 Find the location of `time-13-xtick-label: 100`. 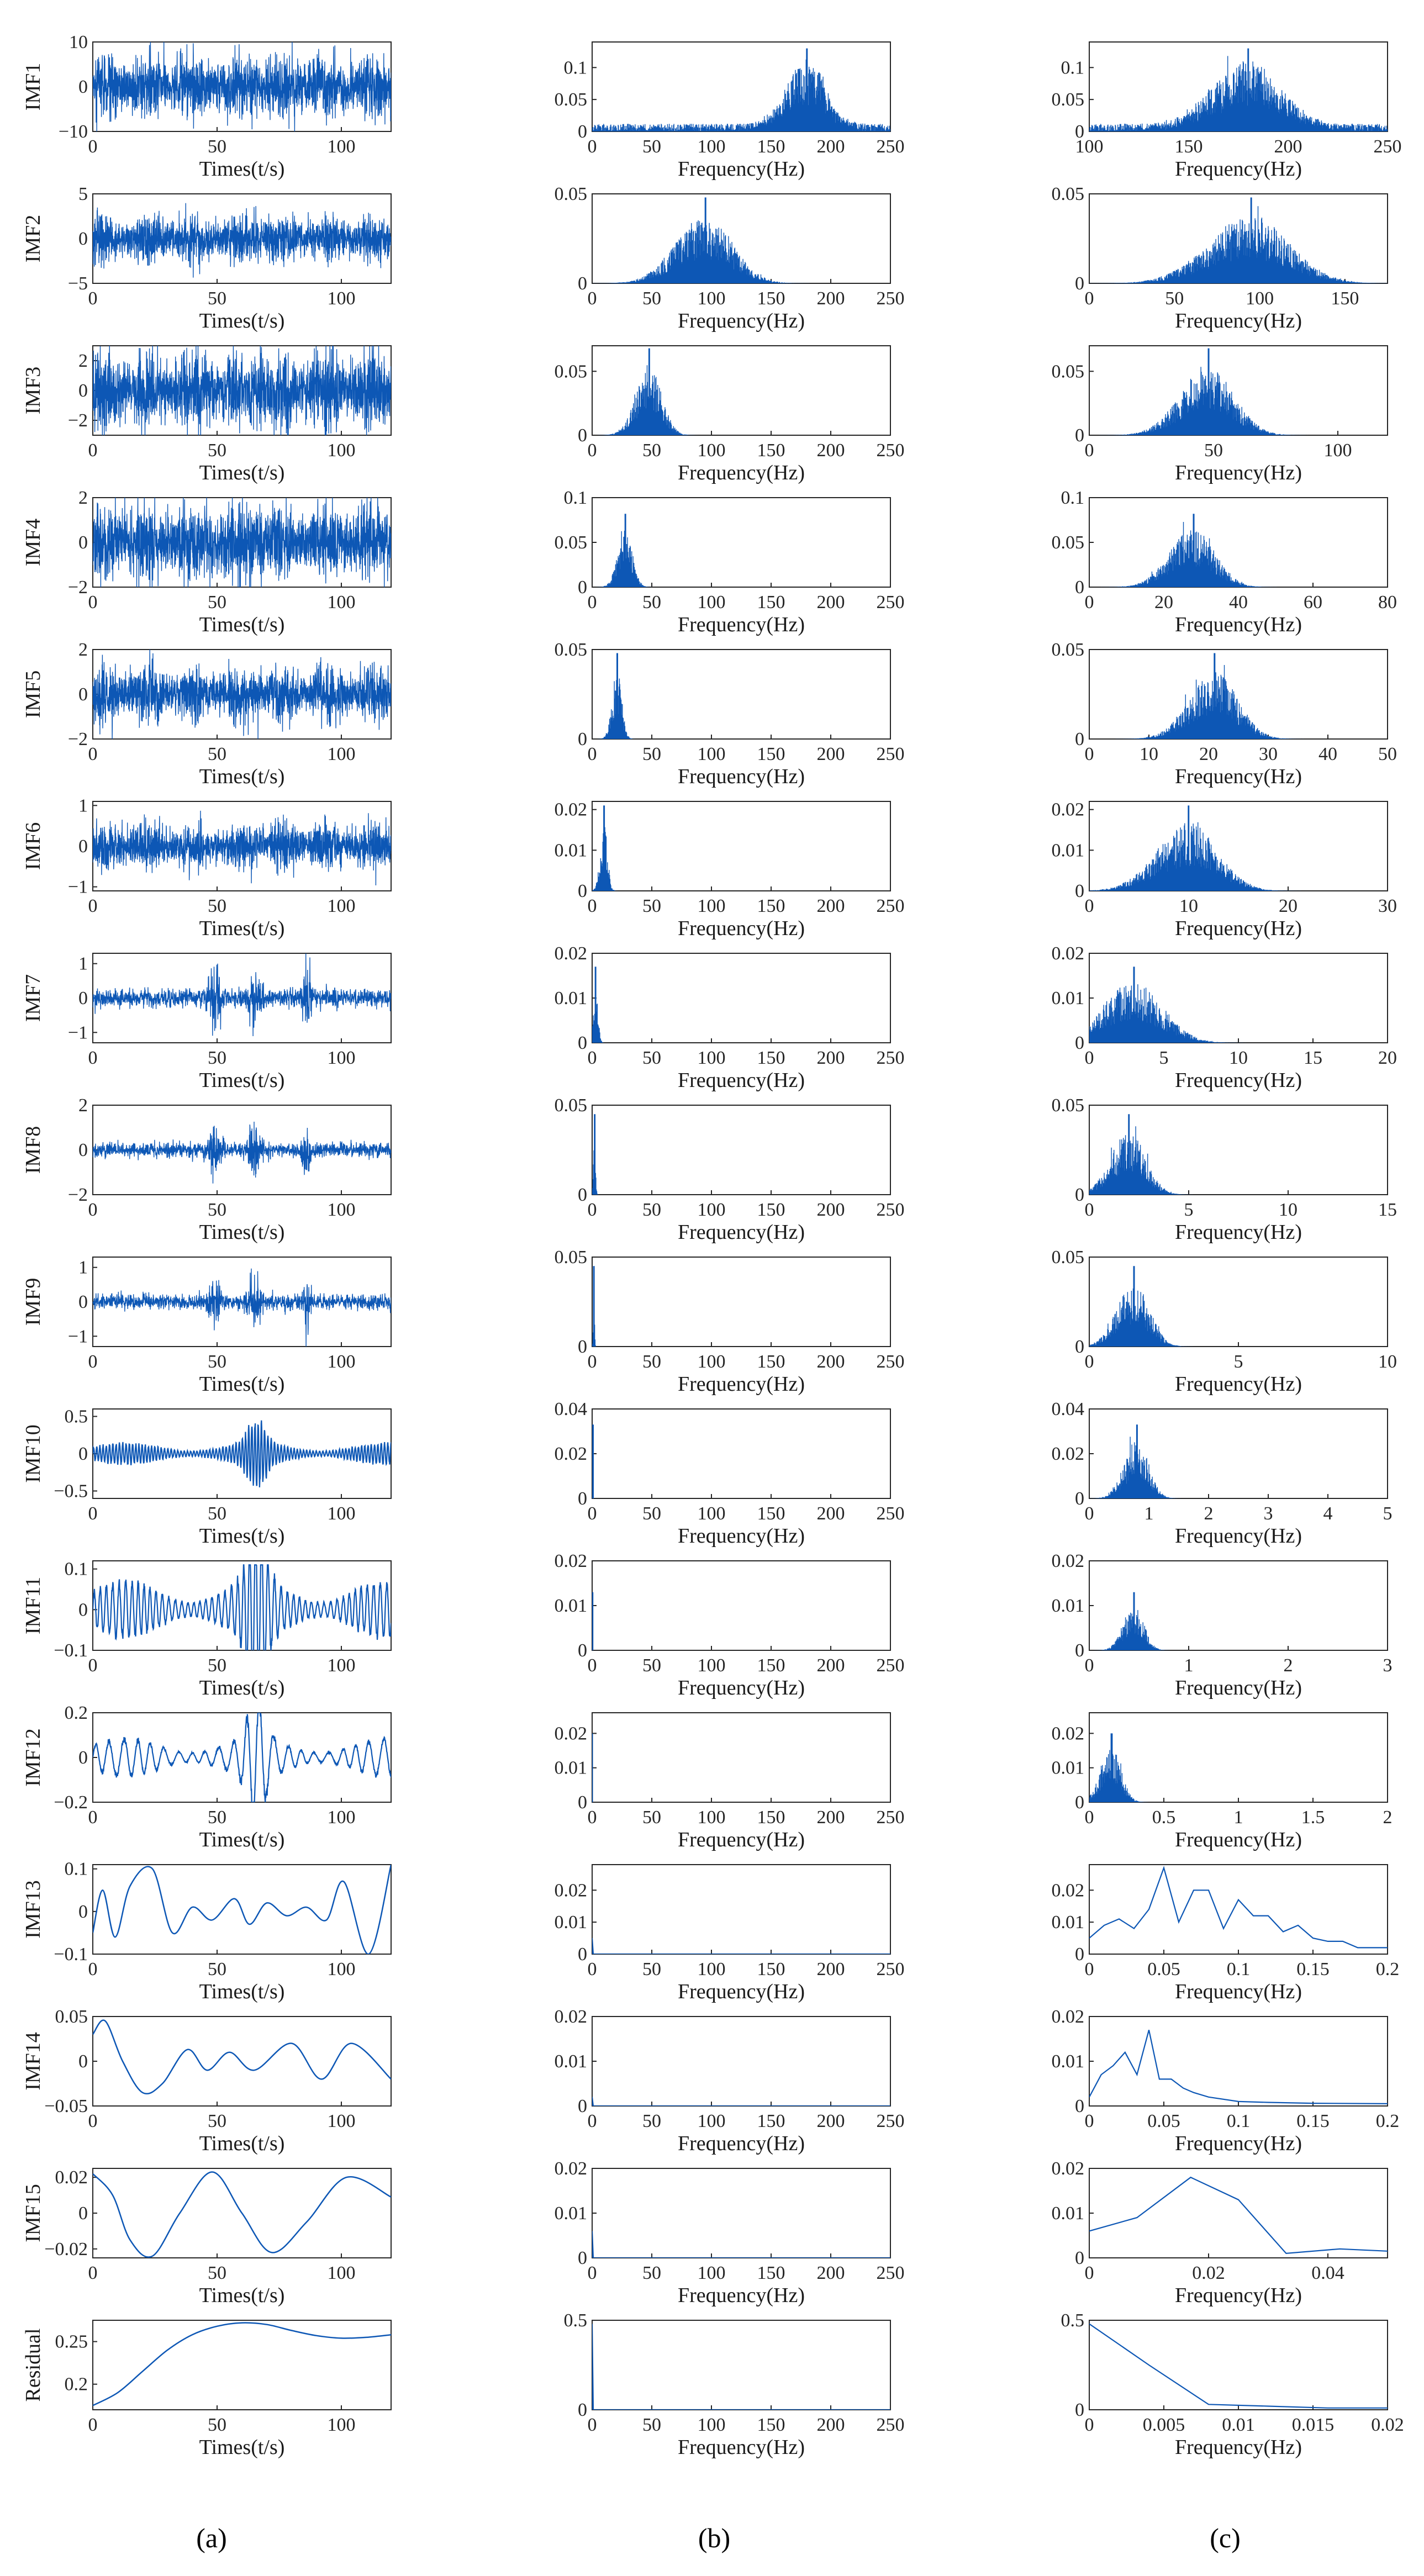

time-13-xtick-label: 100 is located at coordinates (342, 2121).